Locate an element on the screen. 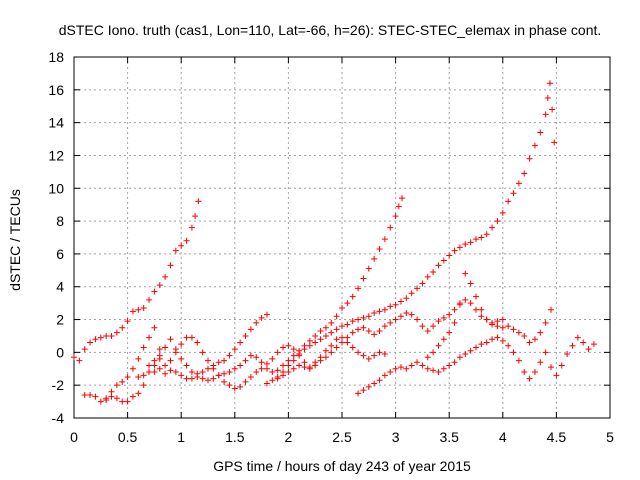 This screenshot has height=480, width=640. y-tick-label: 14 is located at coordinates (56, 123).